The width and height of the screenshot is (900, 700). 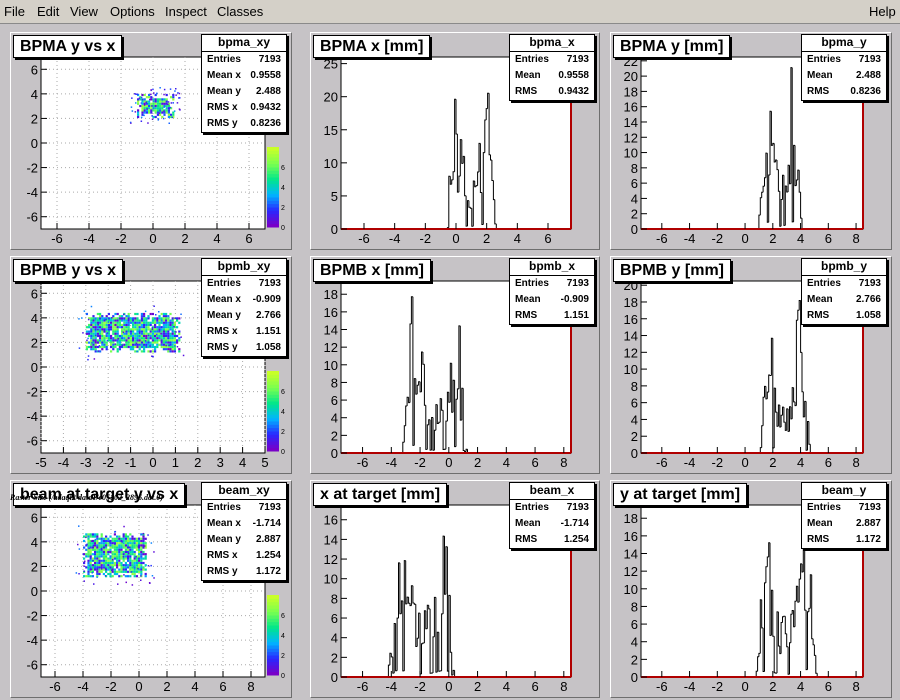 I want to click on menu-view: View, so click(x=84, y=11).